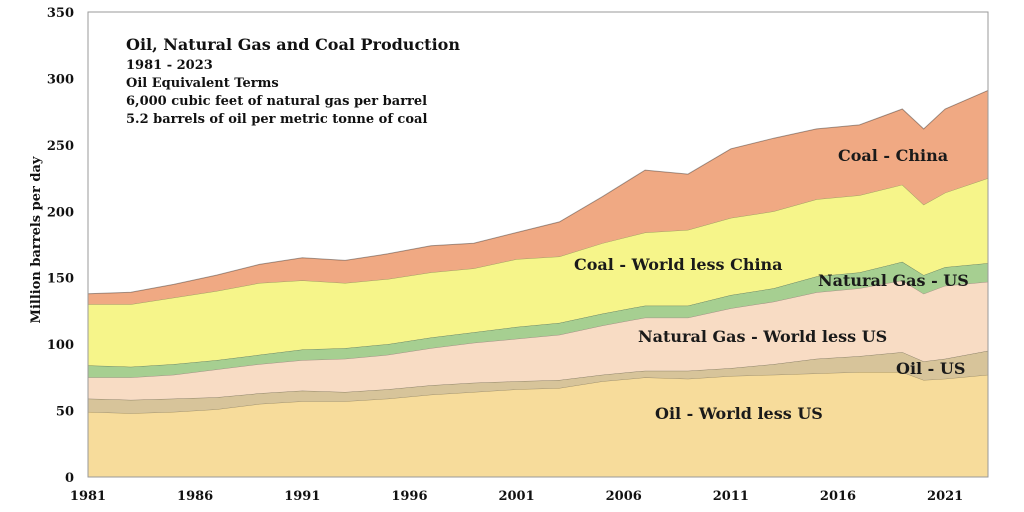 This screenshot has width=1024, height=512. What do you see at coordinates (60, 246) in the screenshot?
I see `y-tick-labels: 0 50 100 150 200 250 300 350` at bounding box center [60, 246].